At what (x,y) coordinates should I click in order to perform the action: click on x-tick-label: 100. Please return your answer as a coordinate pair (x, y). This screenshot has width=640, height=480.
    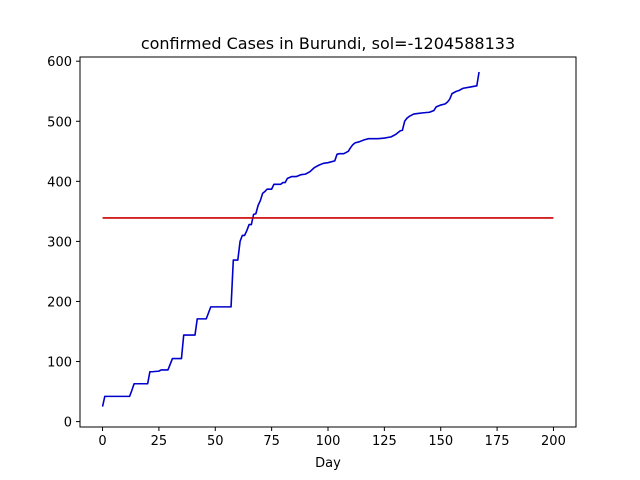
    Looking at the image, I should click on (328, 441).